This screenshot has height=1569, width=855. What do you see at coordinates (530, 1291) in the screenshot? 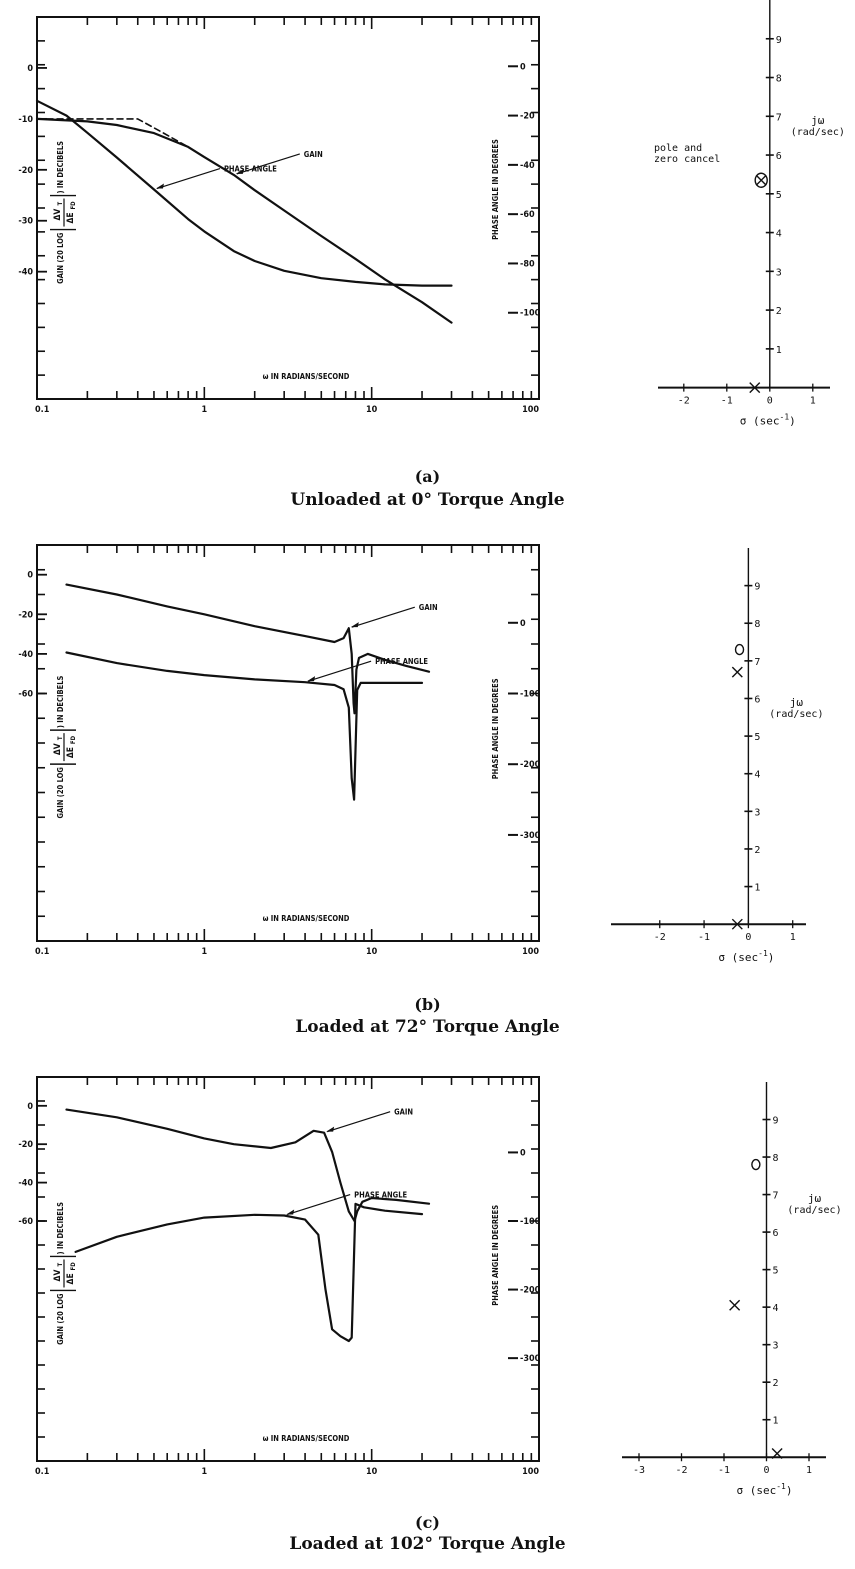
I see `phase-tick-label: -200` at bounding box center [530, 1291].